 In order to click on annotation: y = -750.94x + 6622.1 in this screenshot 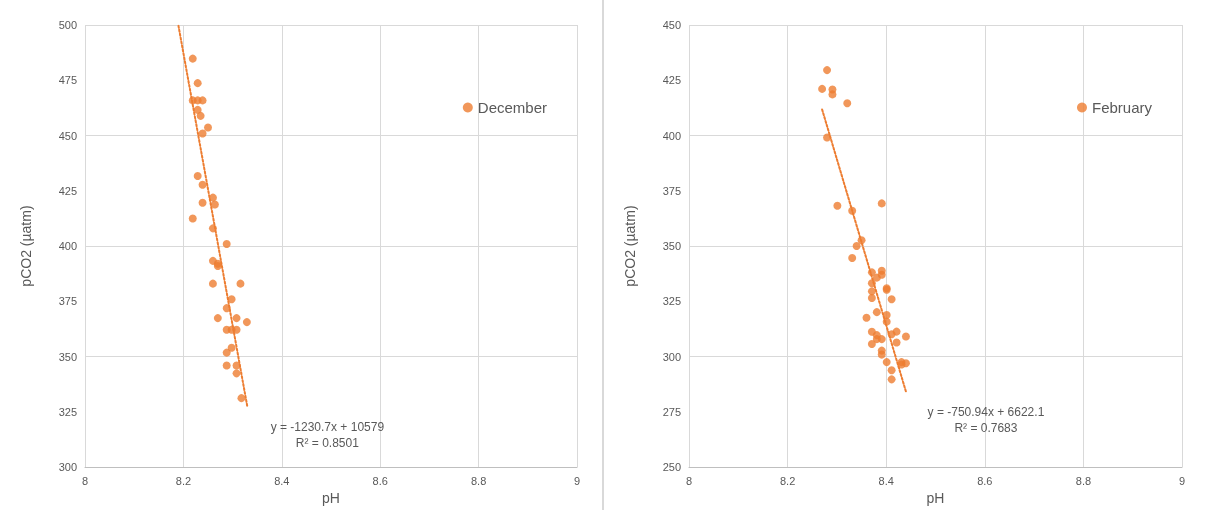, I will do `click(986, 411)`.